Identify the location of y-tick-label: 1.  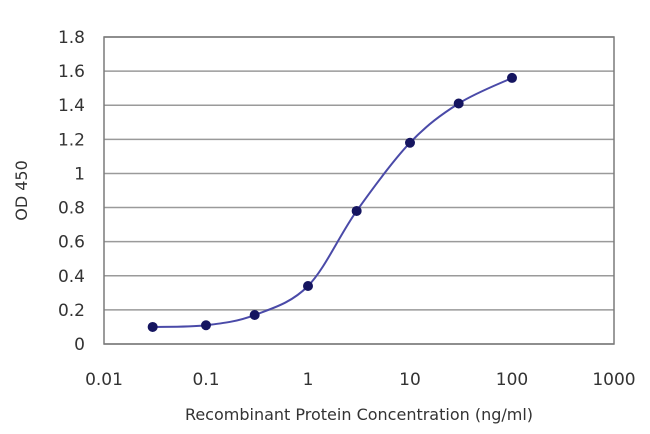
(79, 174).